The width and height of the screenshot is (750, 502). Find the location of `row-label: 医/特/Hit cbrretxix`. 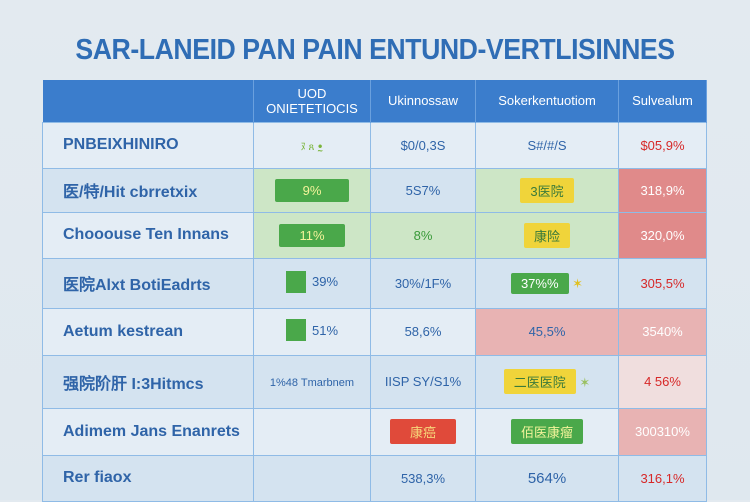

row-label: 医/特/Hit cbrretxix is located at coordinates (148, 190).